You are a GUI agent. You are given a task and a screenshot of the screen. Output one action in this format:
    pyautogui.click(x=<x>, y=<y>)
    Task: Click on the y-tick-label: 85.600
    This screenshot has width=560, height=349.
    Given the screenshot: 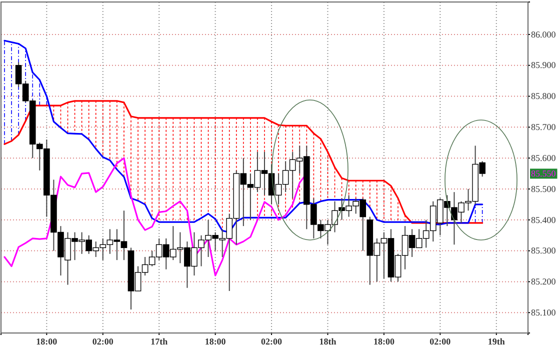 What is the action you would take?
    pyautogui.click(x=543, y=157)
    